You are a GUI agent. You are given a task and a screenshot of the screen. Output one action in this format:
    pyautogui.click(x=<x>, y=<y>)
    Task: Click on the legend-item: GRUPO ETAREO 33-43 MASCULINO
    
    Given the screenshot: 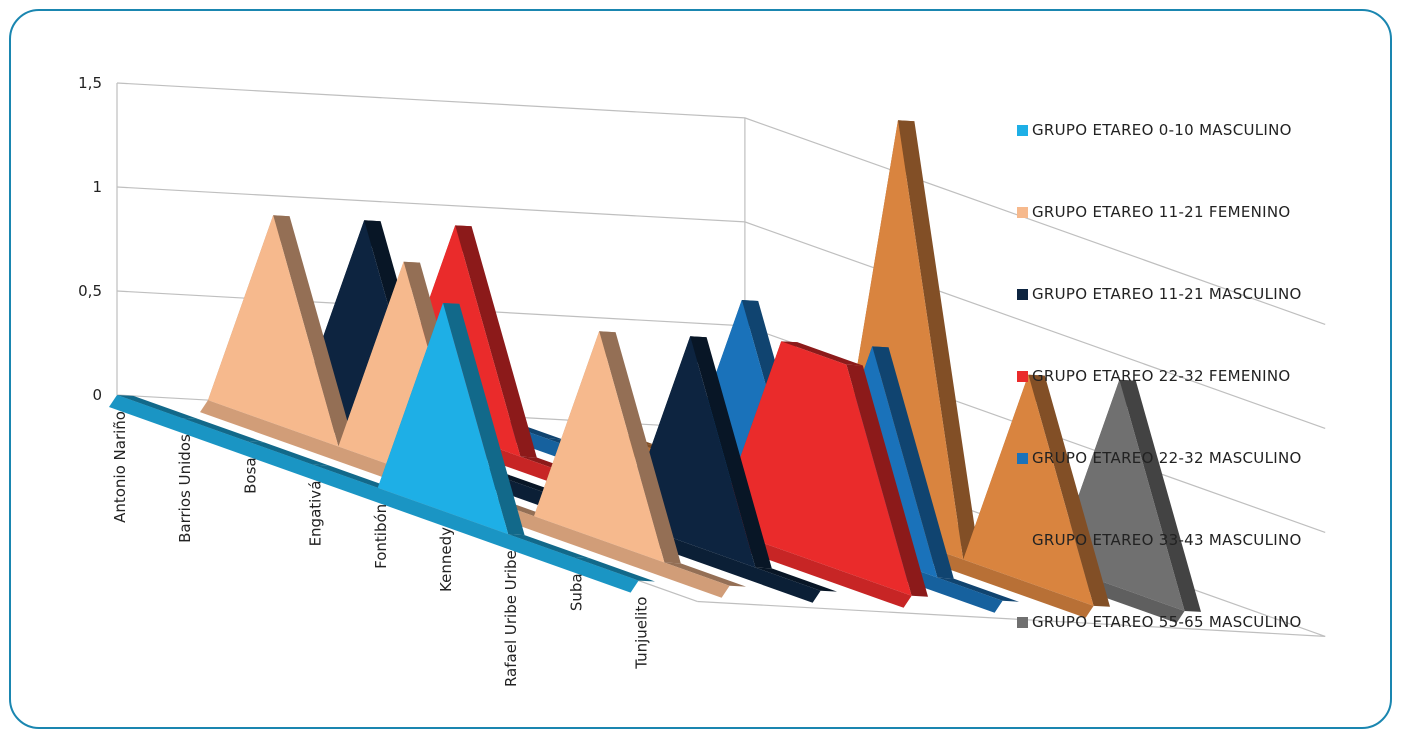 What is the action you would take?
    pyautogui.click(x=1159, y=540)
    